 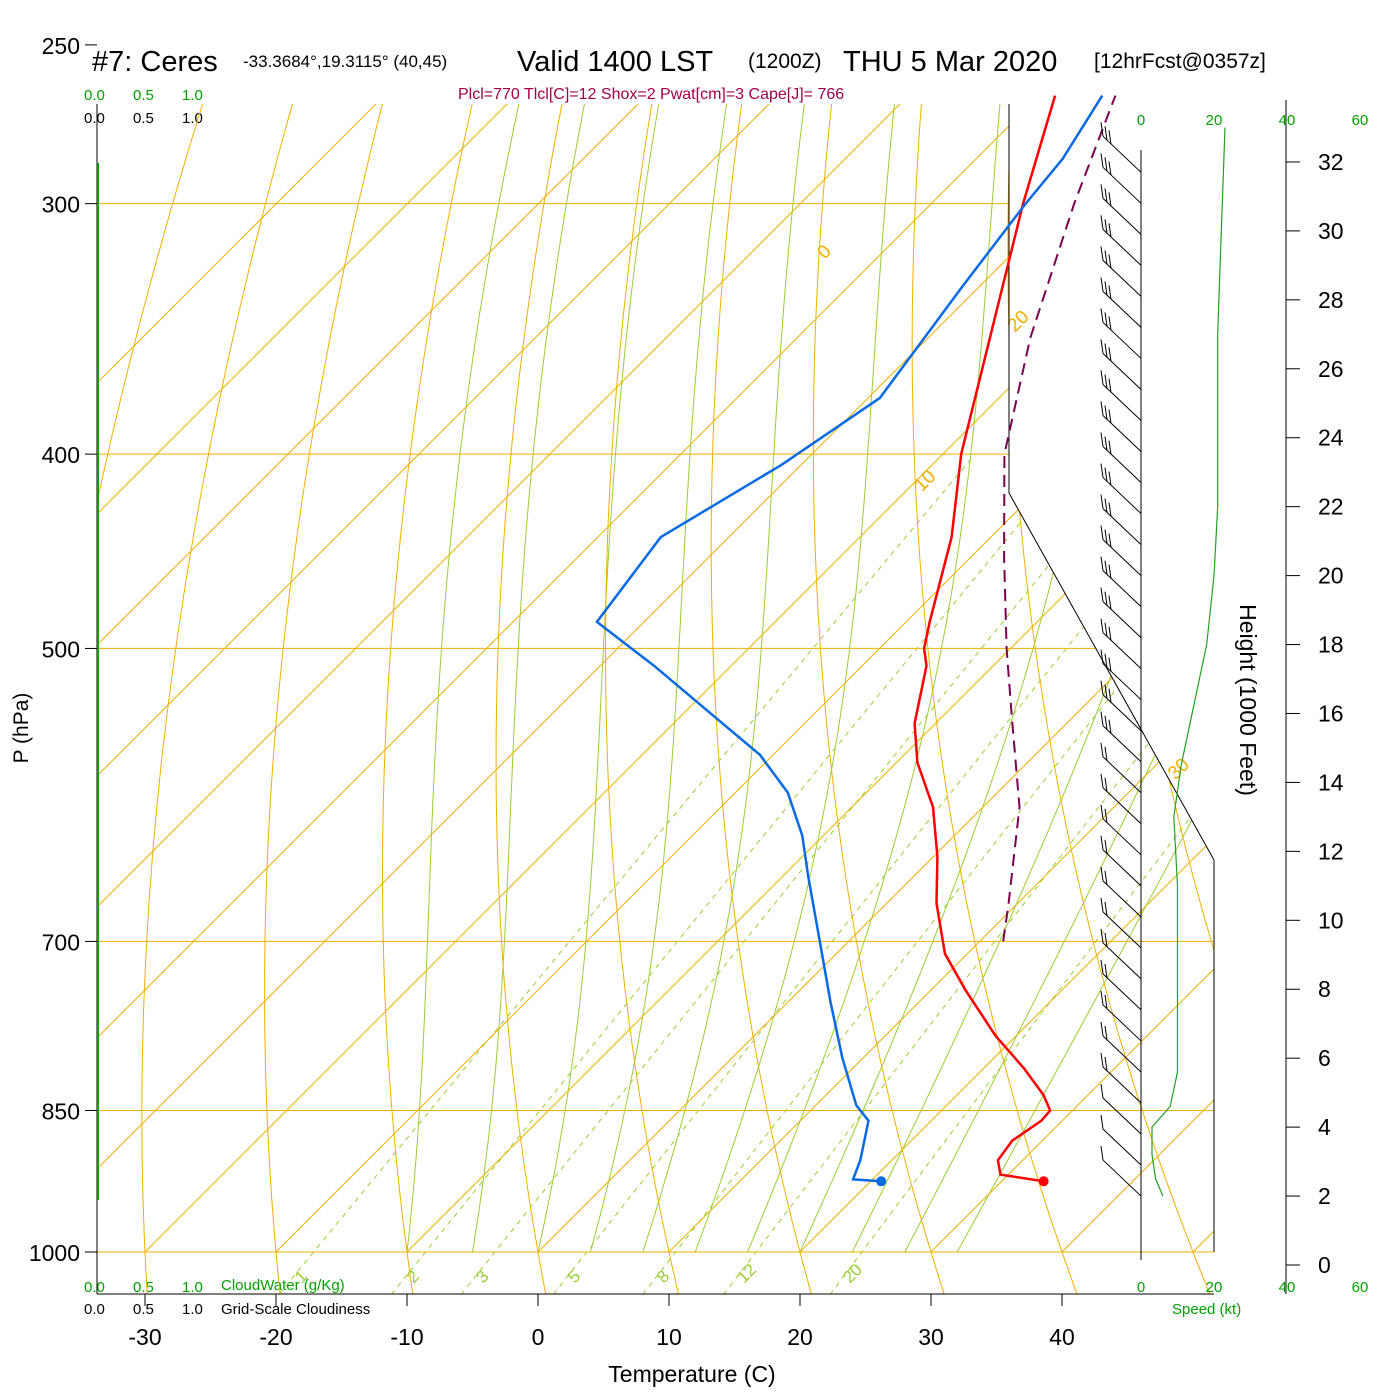 What do you see at coordinates (1331, 369) in the screenshot?
I see `height-tick-label: 26` at bounding box center [1331, 369].